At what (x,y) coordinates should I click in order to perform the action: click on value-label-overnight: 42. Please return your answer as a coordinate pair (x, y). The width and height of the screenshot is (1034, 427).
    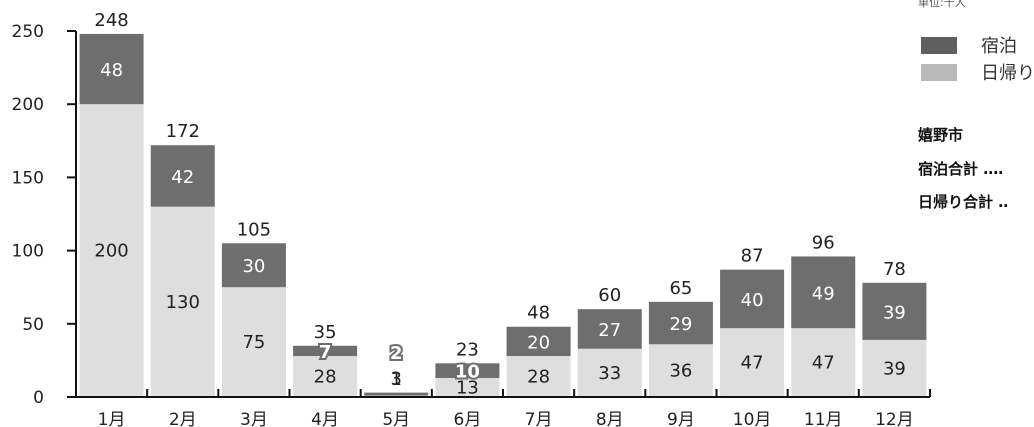
    Looking at the image, I should click on (182, 177).